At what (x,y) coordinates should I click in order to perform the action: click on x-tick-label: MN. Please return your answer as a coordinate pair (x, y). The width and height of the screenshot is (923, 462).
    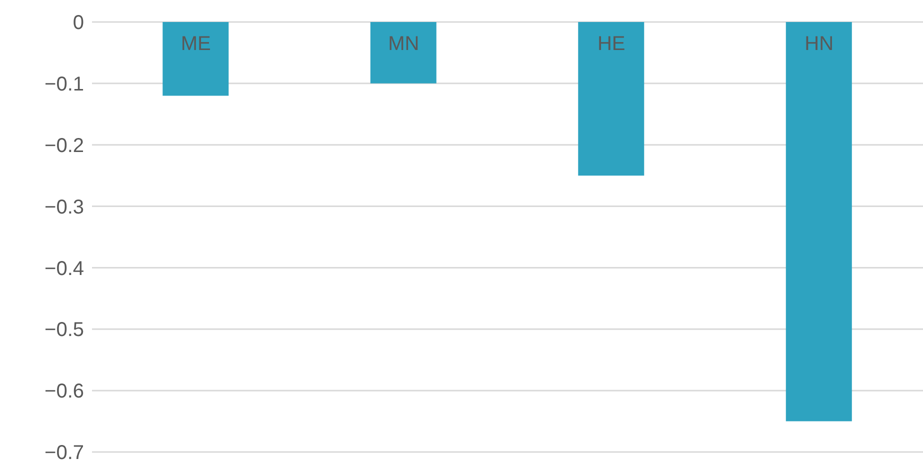
    Looking at the image, I should click on (404, 44).